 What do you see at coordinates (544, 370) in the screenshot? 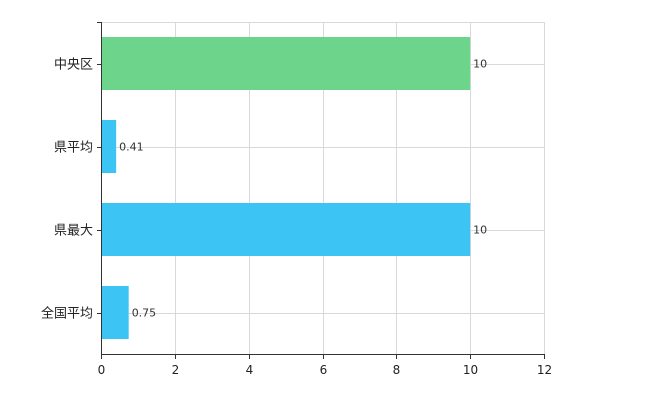
I see `x-tick-label-6: 12` at bounding box center [544, 370].